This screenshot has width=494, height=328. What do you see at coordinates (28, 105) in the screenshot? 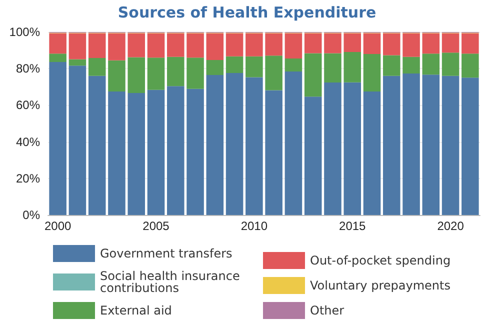
I see `y-tick-label: 60%` at bounding box center [28, 105].